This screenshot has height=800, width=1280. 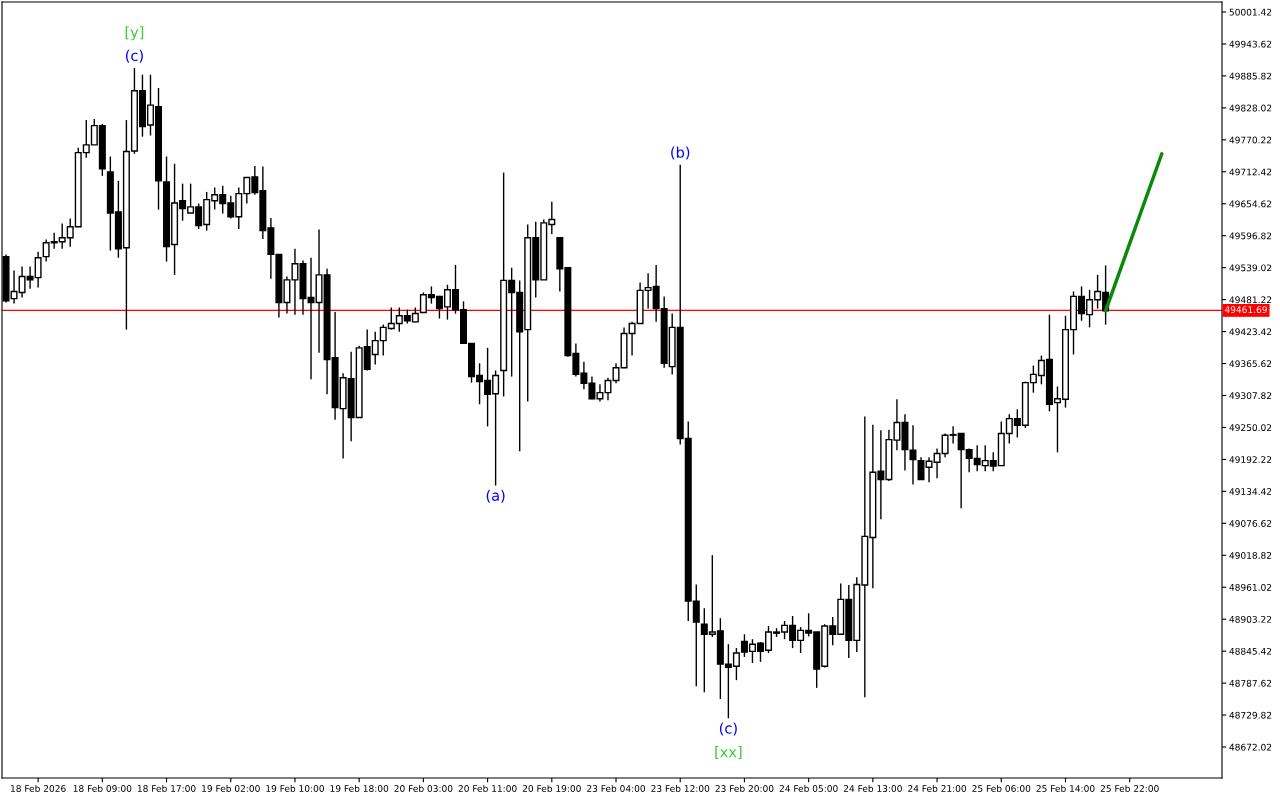 What do you see at coordinates (1250, 587) in the screenshot?
I see `y-tick-label: 48961.02` at bounding box center [1250, 587].